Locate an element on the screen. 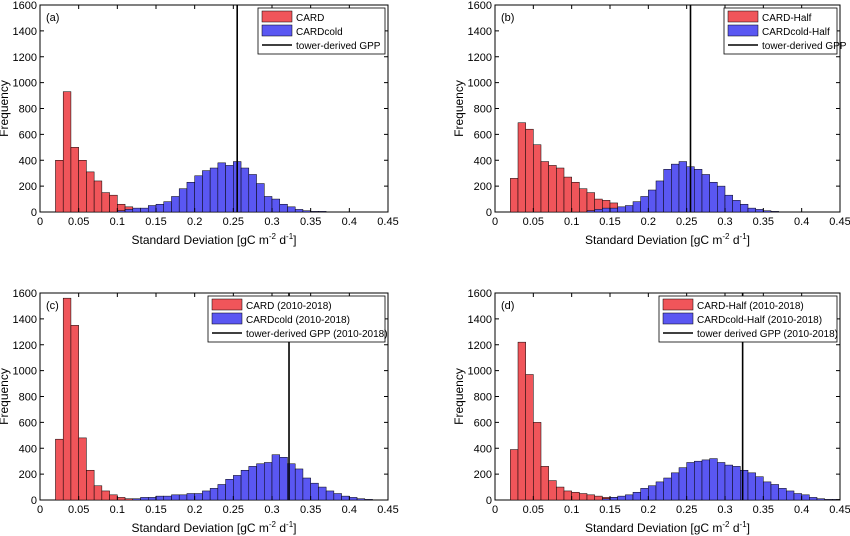  legend: CARD CARDcold tower-derived GPP is located at coordinates (321, 31).